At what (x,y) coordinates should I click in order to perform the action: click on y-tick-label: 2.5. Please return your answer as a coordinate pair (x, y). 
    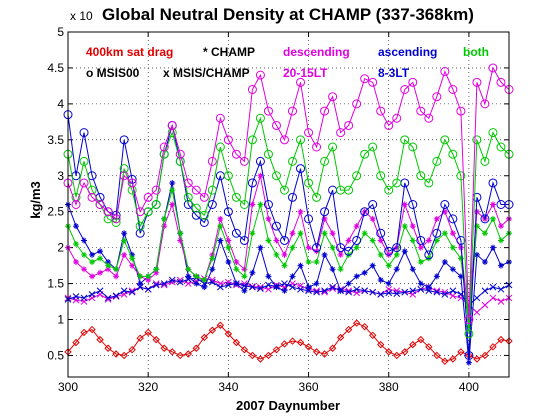
    Looking at the image, I should click on (55, 212).